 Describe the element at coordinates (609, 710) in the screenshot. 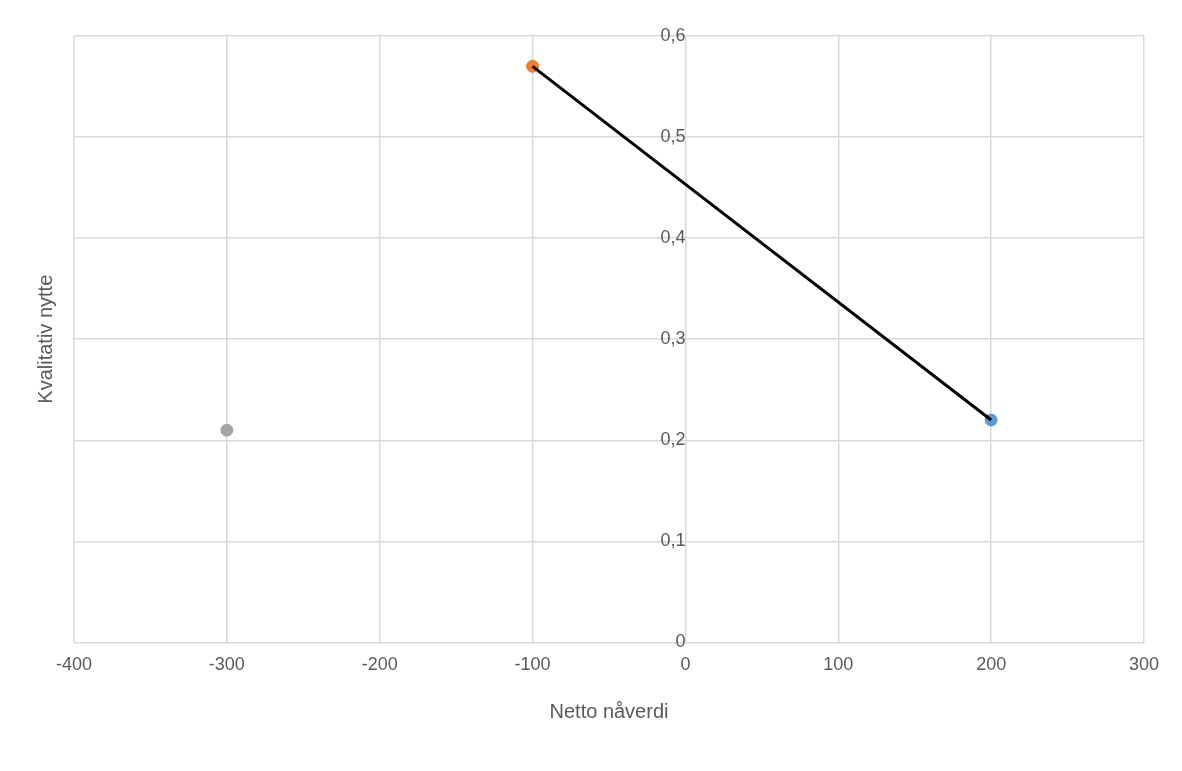

I see `x-axis-title: Netto nåverdi` at that location.